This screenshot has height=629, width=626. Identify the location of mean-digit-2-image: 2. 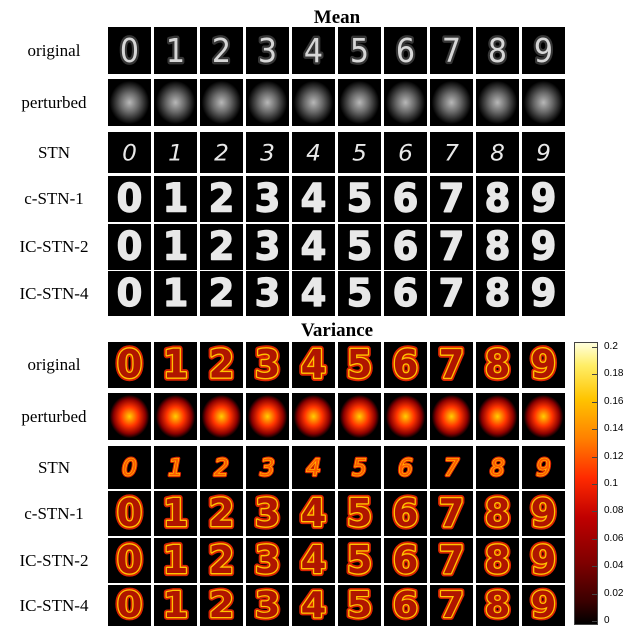
(221, 199).